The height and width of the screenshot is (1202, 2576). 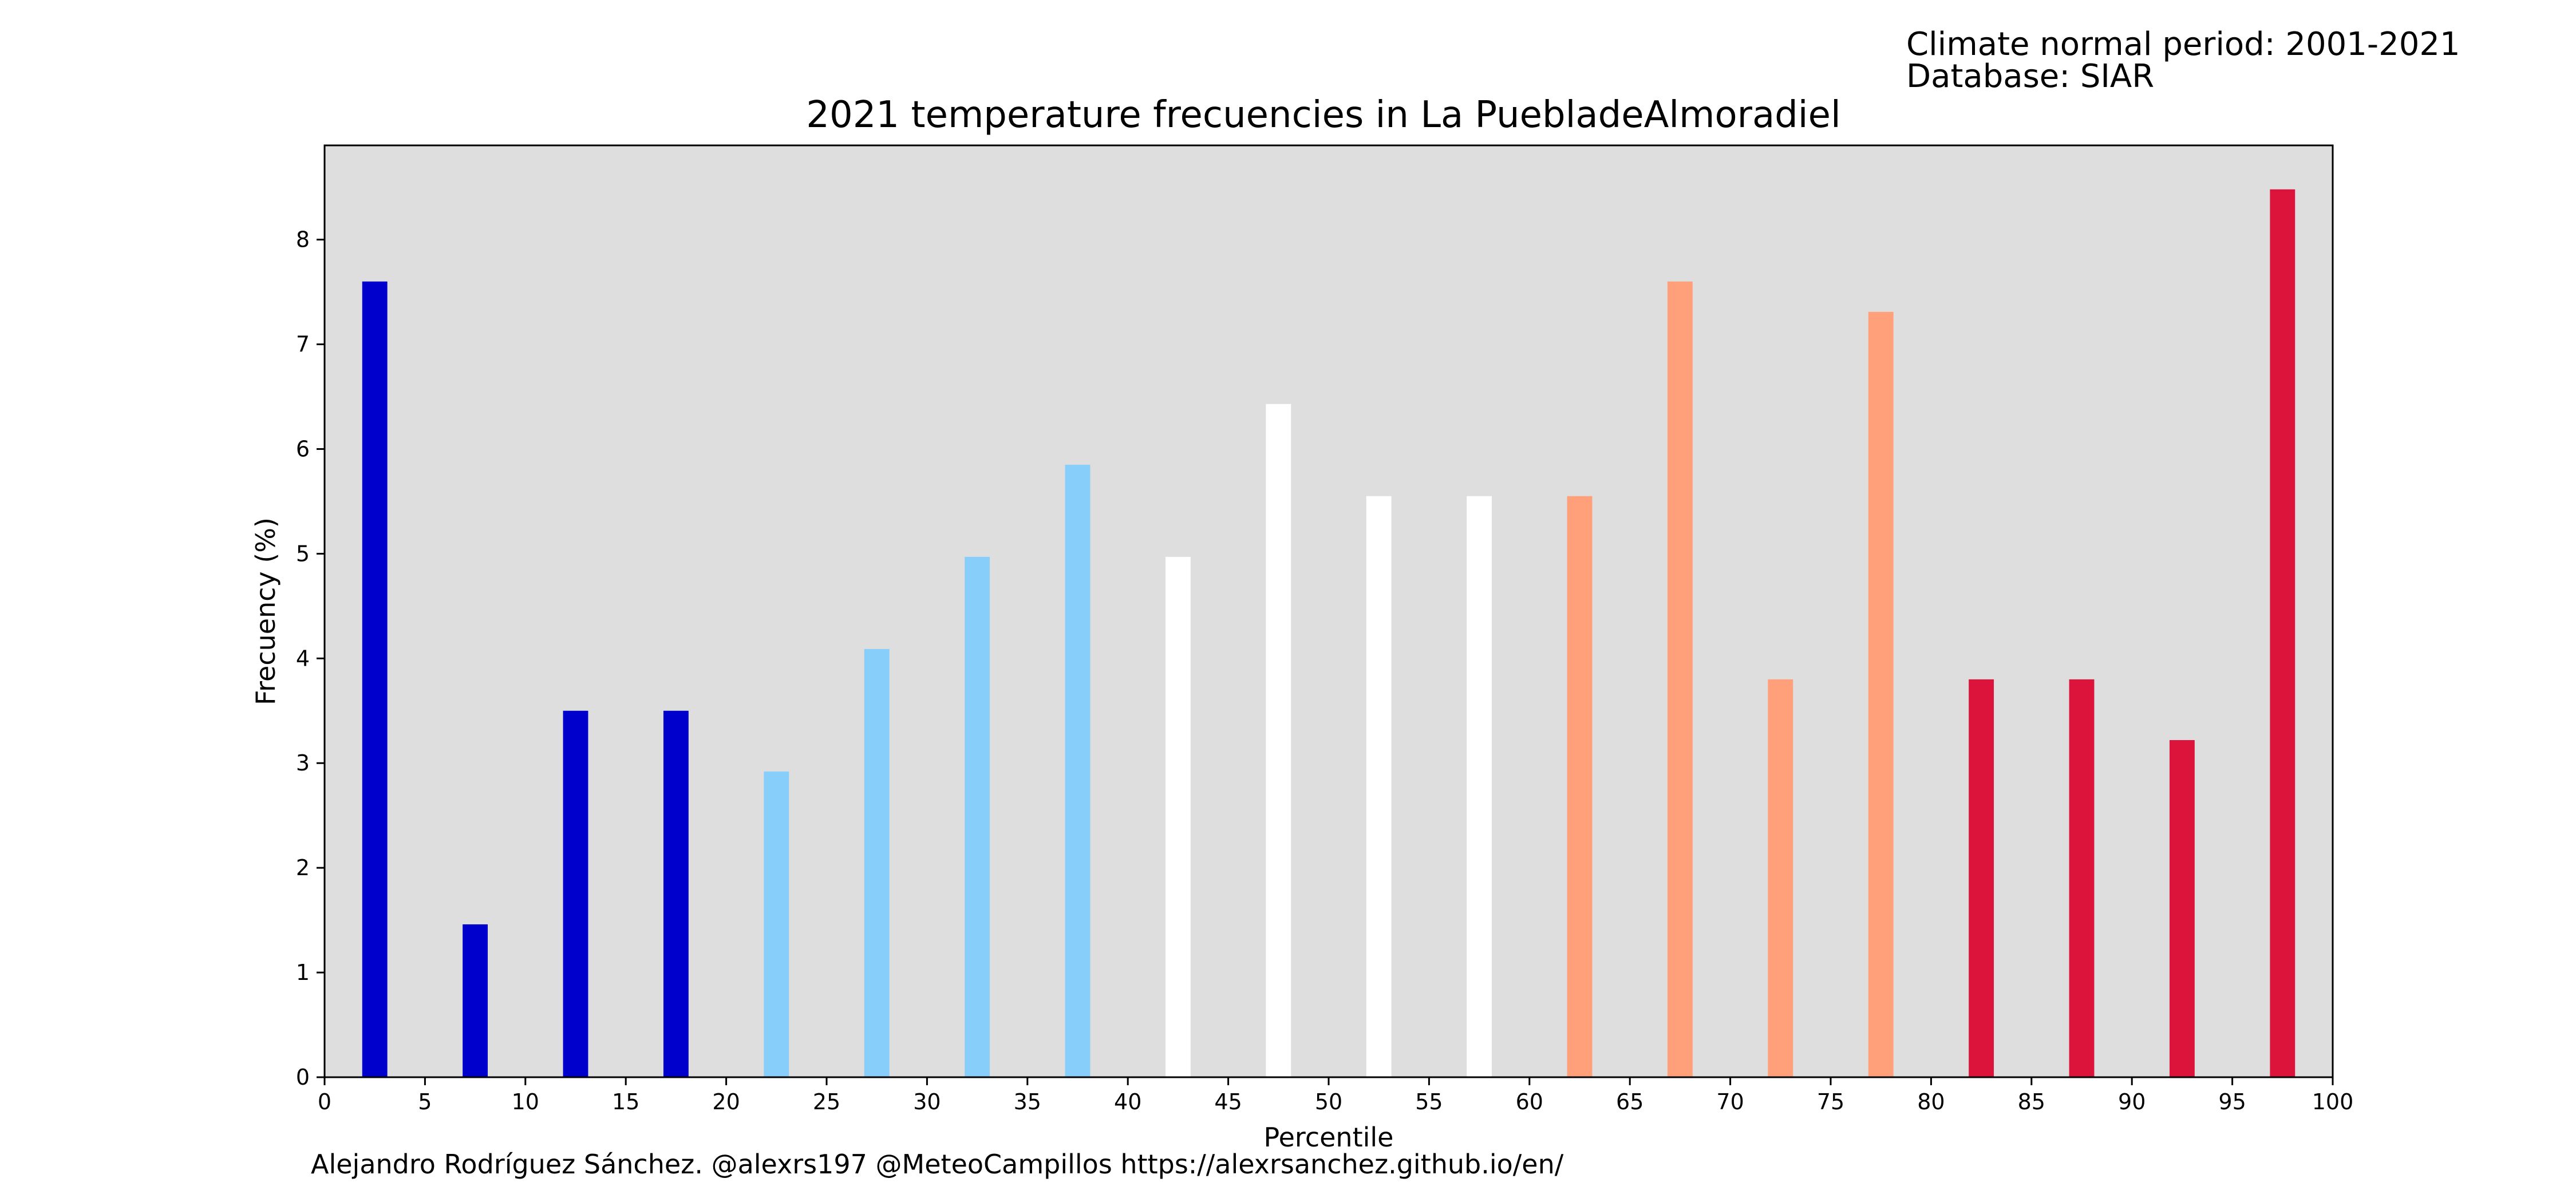 I want to click on bar-p27.5, so click(x=877, y=863).